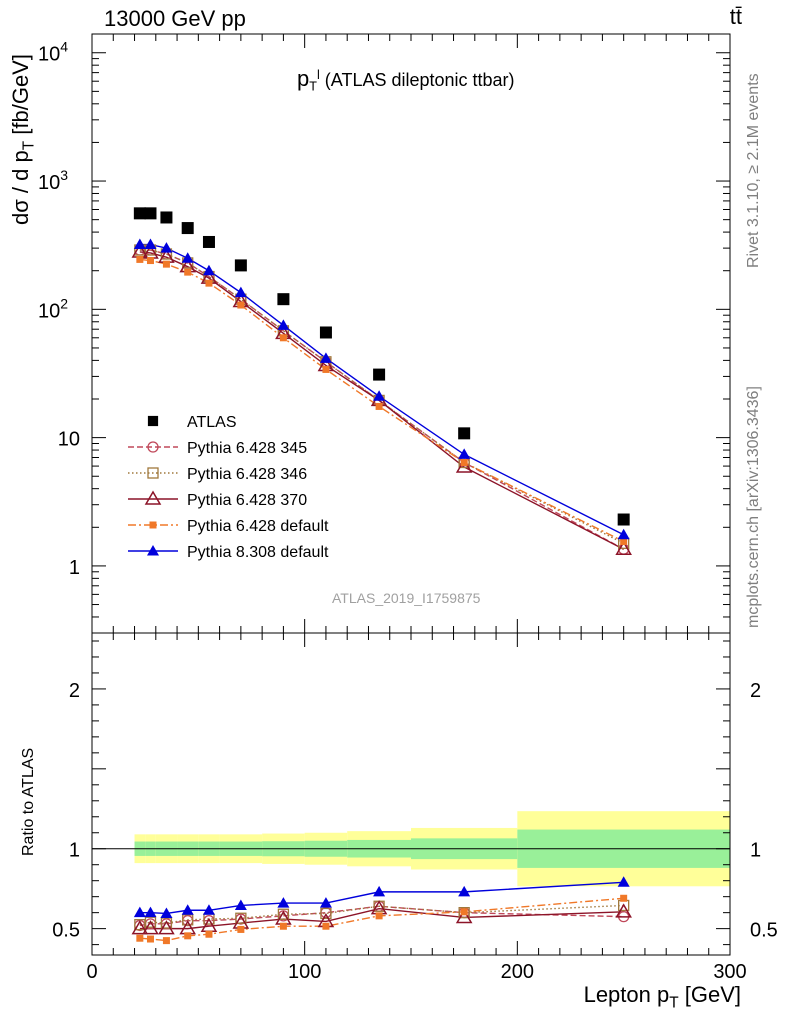 Image resolution: width=786 pixels, height=1024 pixels. What do you see at coordinates (304, 972) in the screenshot?
I see `x-tick-label: 100` at bounding box center [304, 972].